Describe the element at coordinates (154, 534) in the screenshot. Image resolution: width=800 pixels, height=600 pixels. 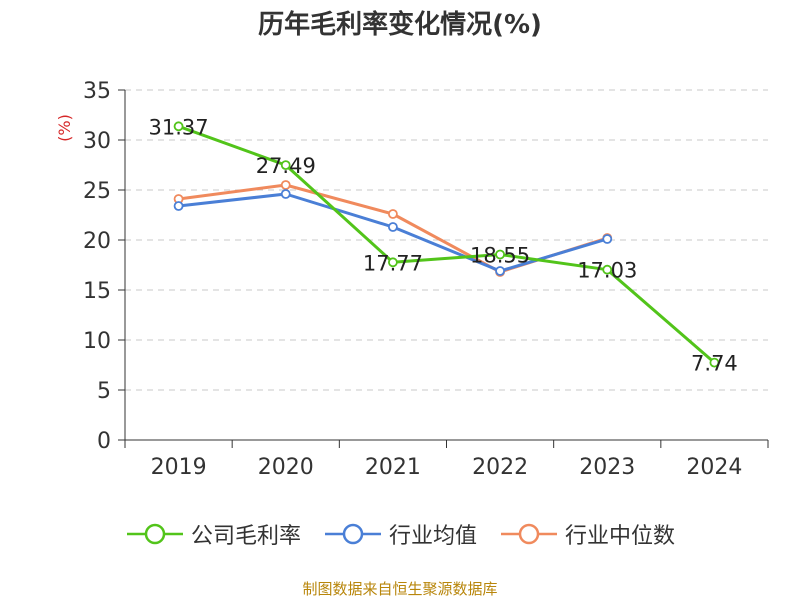
I see `legend-marker-green` at that location.